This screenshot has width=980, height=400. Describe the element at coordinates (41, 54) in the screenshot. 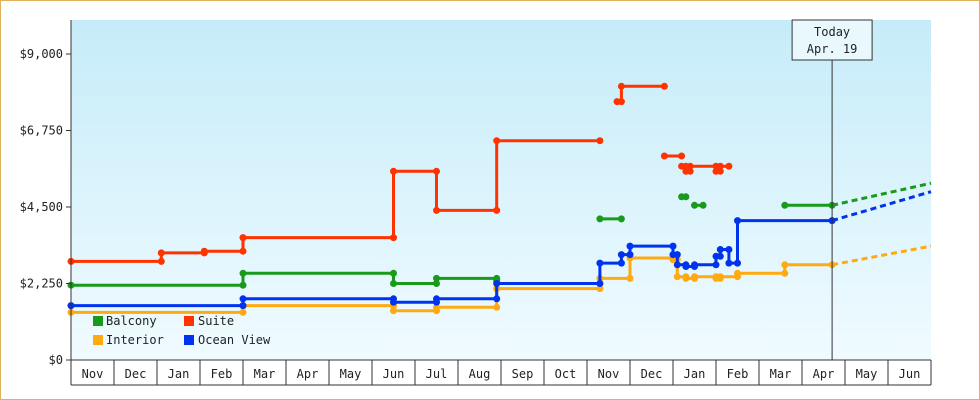

I see `y-tick-label: $9,000` at that location.